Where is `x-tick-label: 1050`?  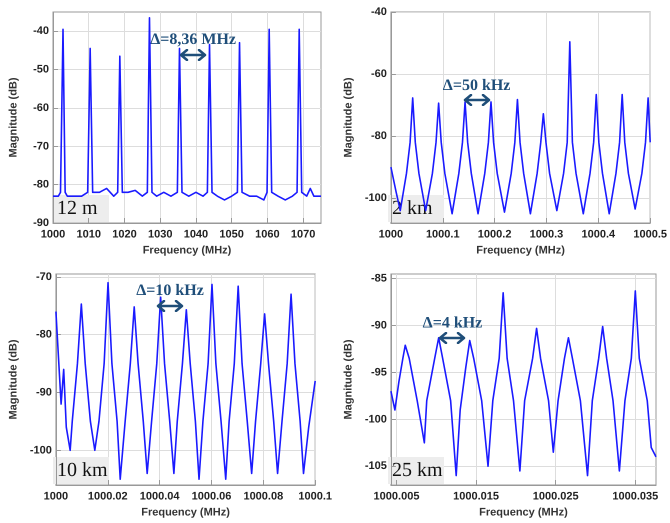
x-tick-label: 1050 is located at coordinates (231, 234).